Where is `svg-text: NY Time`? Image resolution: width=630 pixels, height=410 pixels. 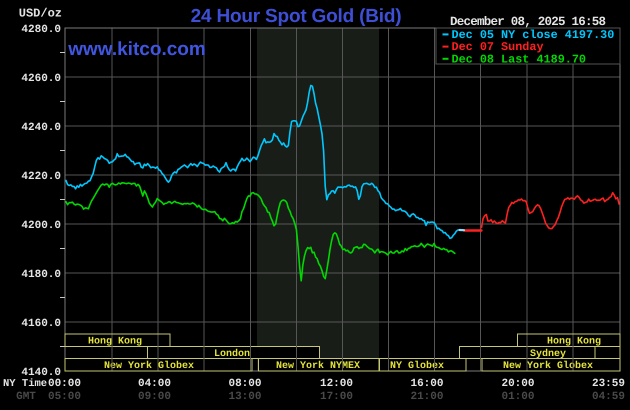
svg-text: NY Time is located at coordinates (25, 384).